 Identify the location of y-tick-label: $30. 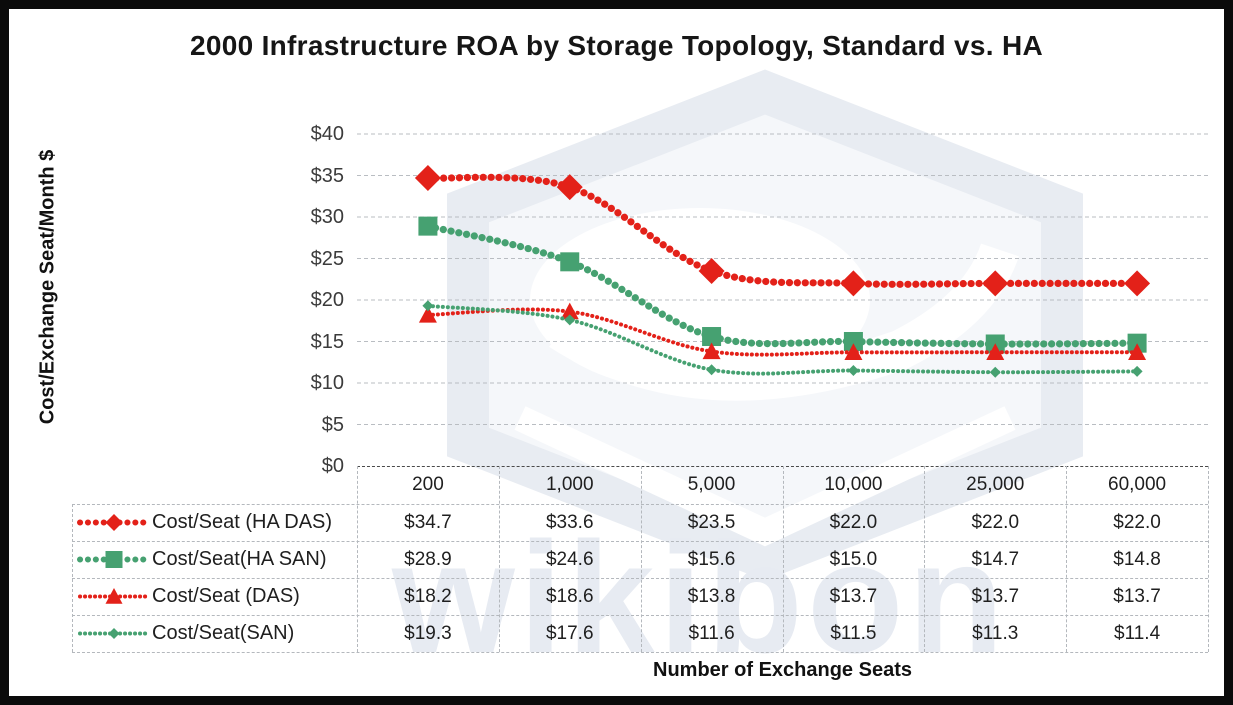
(327, 217).